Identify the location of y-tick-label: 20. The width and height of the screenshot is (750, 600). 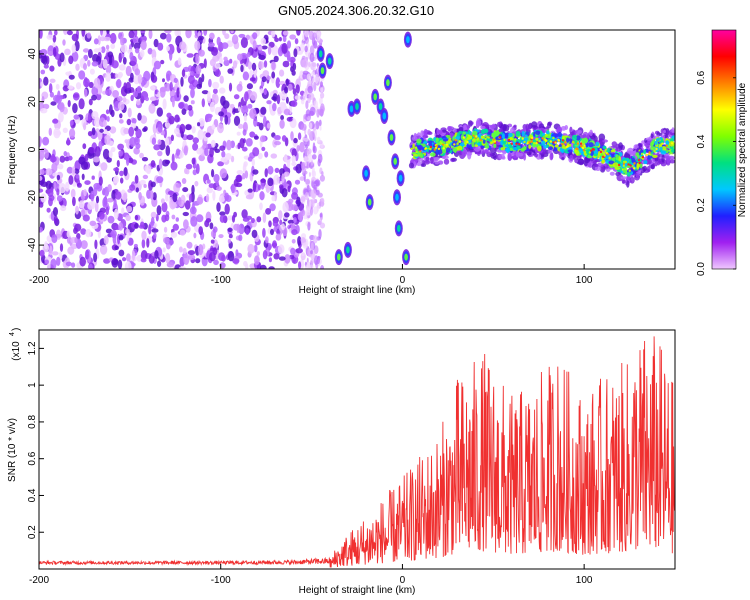
(32, 102).